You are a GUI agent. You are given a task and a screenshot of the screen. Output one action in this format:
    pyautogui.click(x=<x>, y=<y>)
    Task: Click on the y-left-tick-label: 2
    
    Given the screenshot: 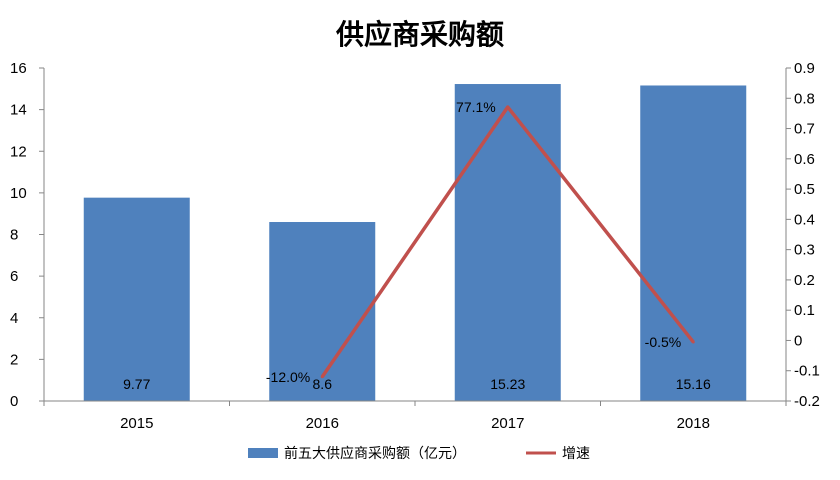 What is the action you would take?
    pyautogui.click(x=14, y=359)
    